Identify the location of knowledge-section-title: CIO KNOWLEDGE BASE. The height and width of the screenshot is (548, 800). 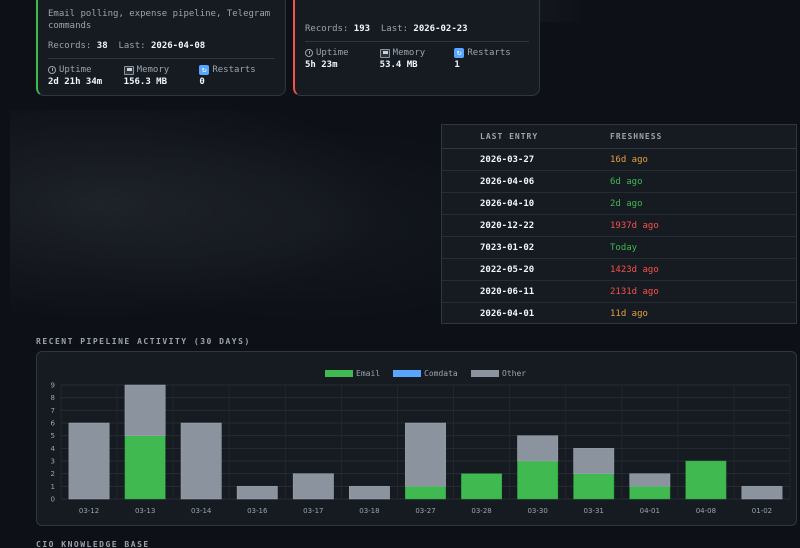
(93, 544).